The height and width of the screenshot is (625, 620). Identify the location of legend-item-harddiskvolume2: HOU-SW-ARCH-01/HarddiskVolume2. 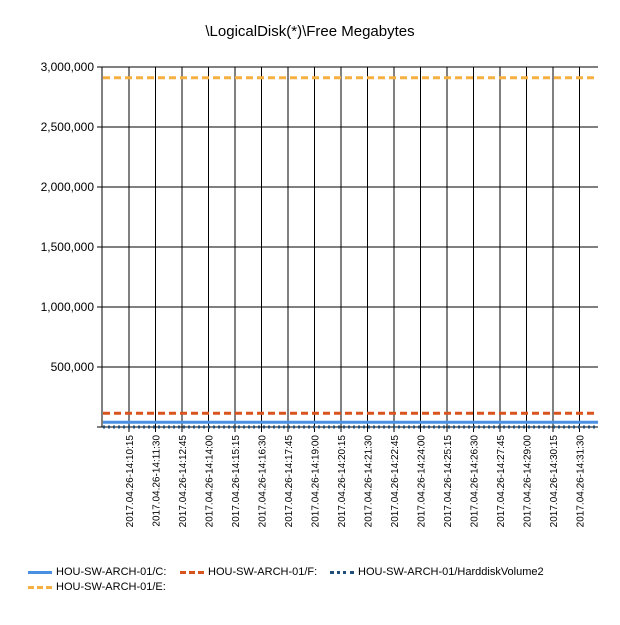
(437, 572).